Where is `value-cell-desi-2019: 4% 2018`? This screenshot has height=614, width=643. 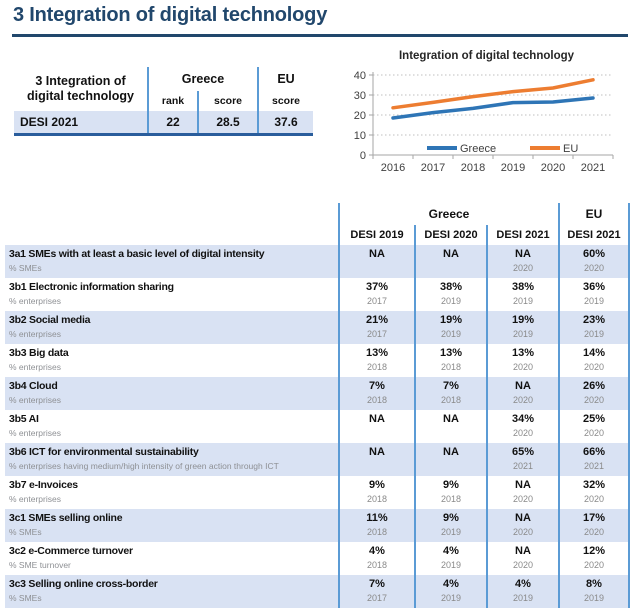
value-cell-desi-2019: 4% 2018 is located at coordinates (376, 558).